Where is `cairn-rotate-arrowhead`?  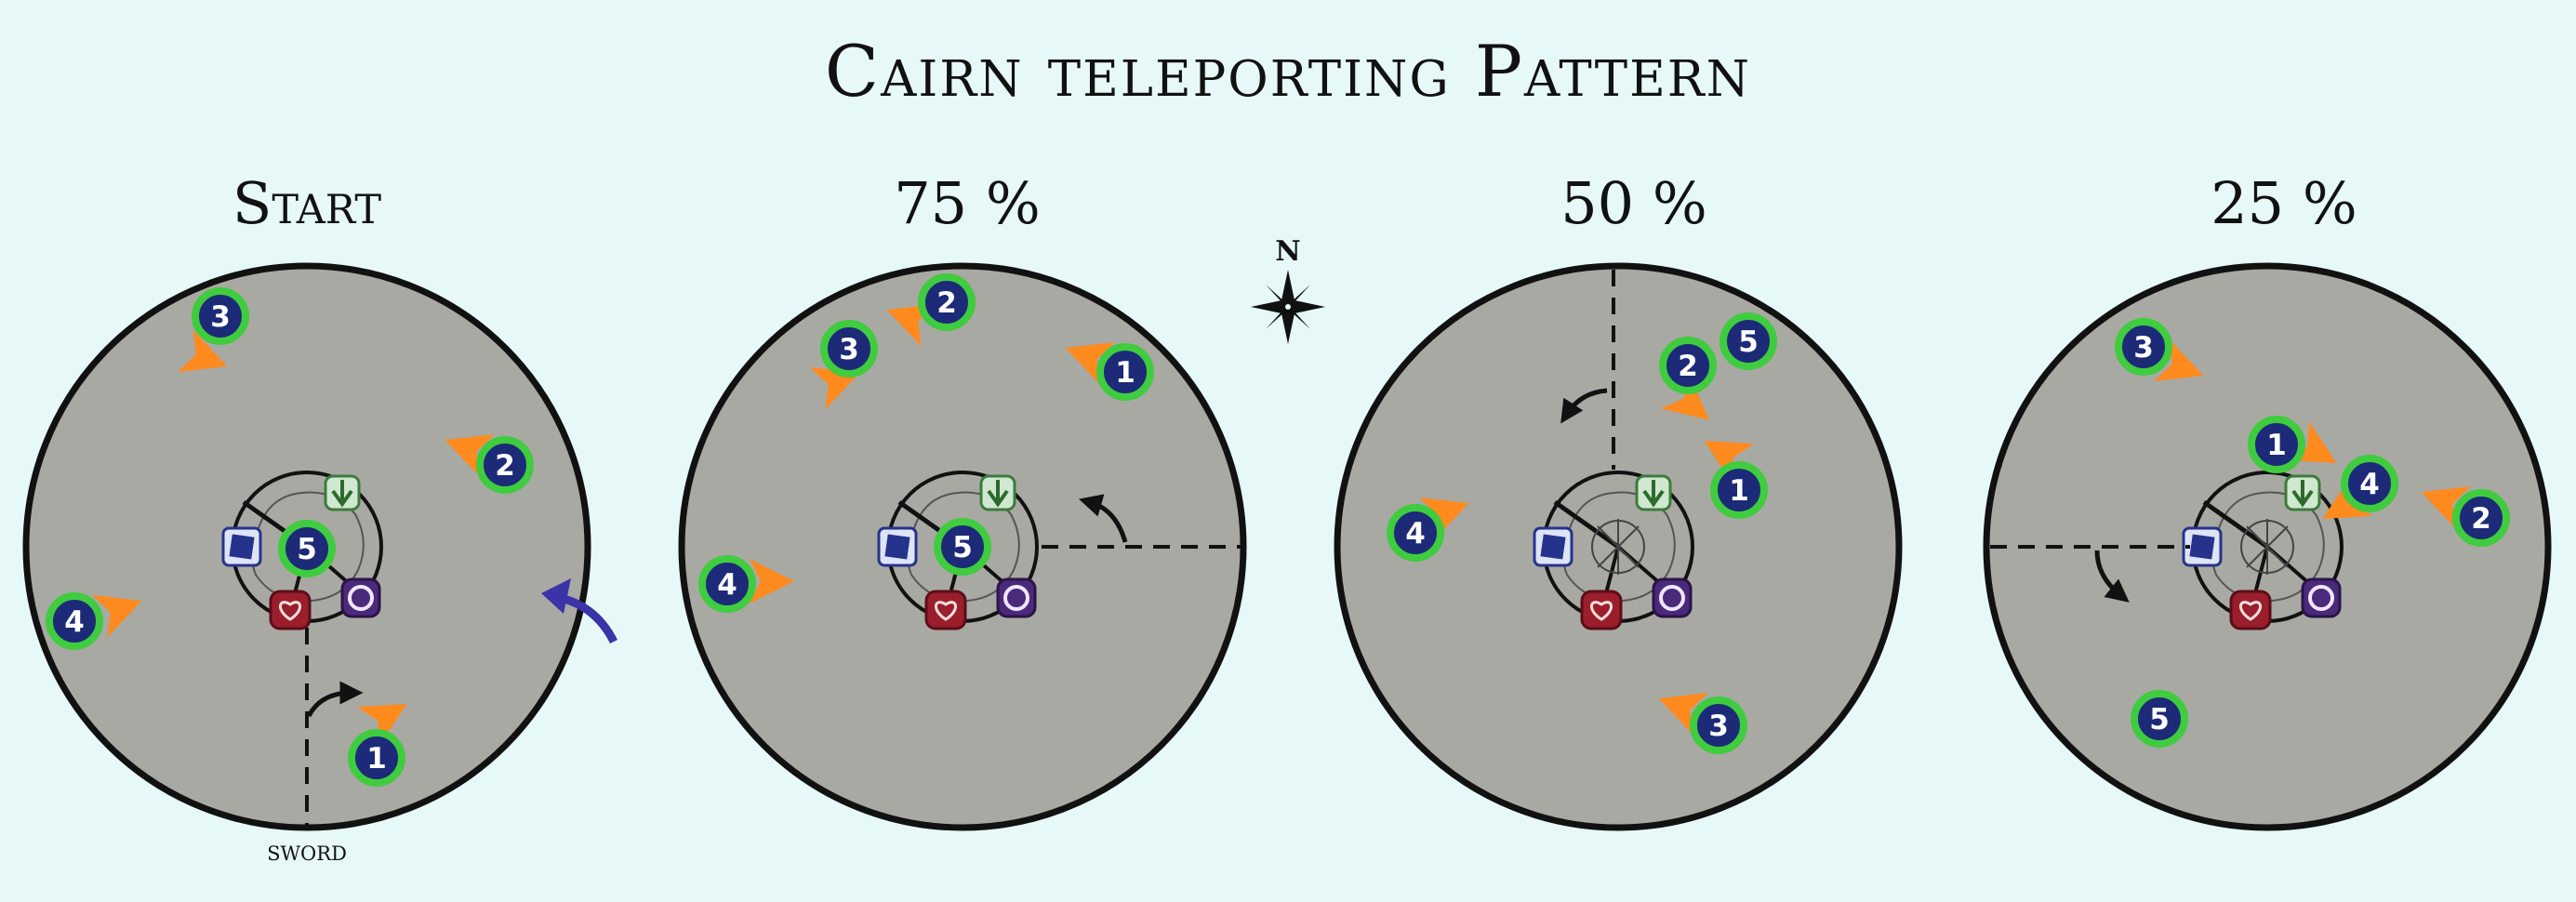 cairn-rotate-arrowhead is located at coordinates (556, 596).